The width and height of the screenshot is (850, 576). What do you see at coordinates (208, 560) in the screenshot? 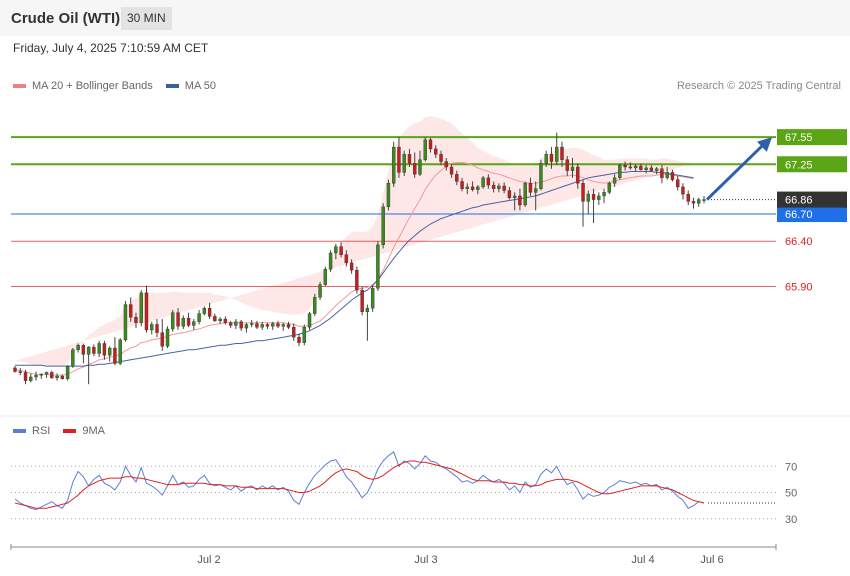
I see `x-tick-label: Jul 2` at bounding box center [208, 560].